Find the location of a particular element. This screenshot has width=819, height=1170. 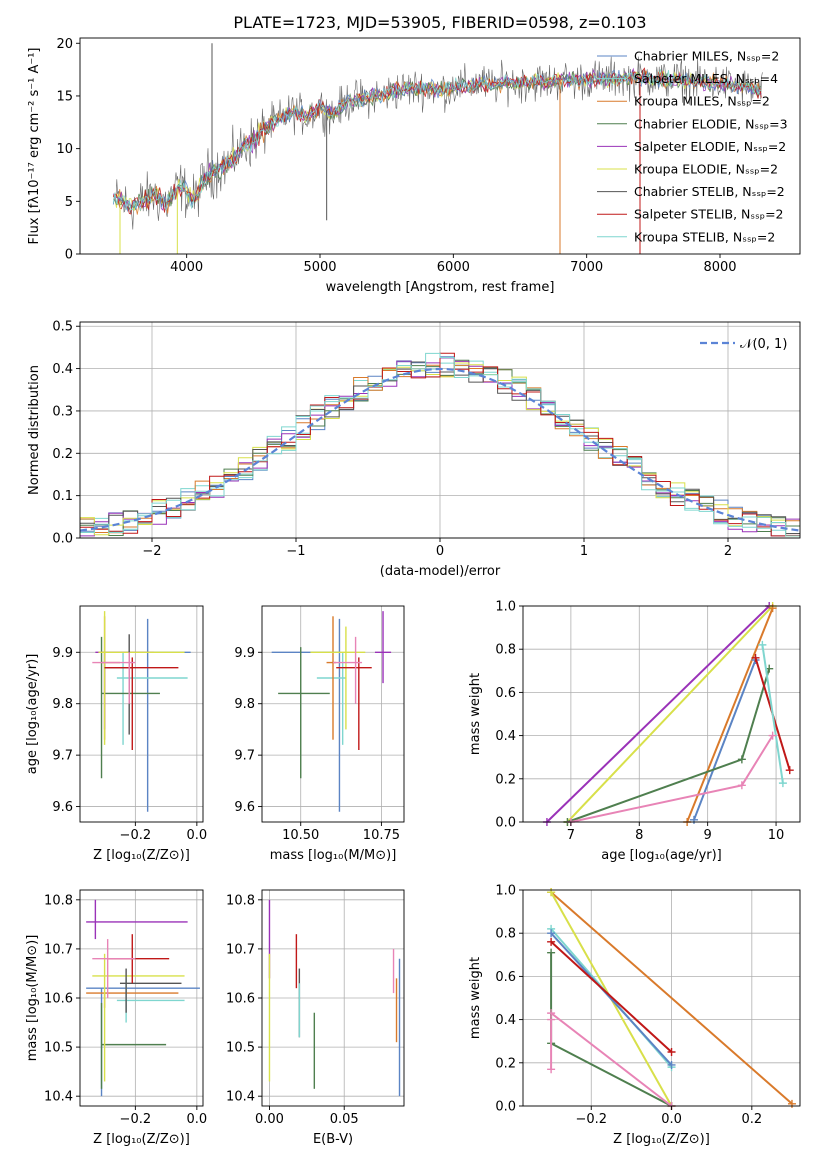

y-tick-label: 0.3 is located at coordinates (62, 411).